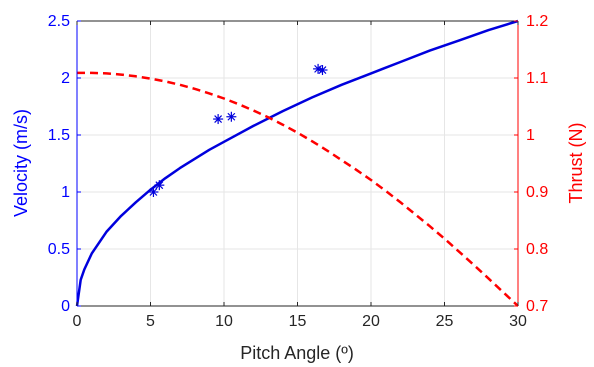 The image size is (594, 367). Describe the element at coordinates (77, 321) in the screenshot. I see `x-tick-label: 0` at that location.